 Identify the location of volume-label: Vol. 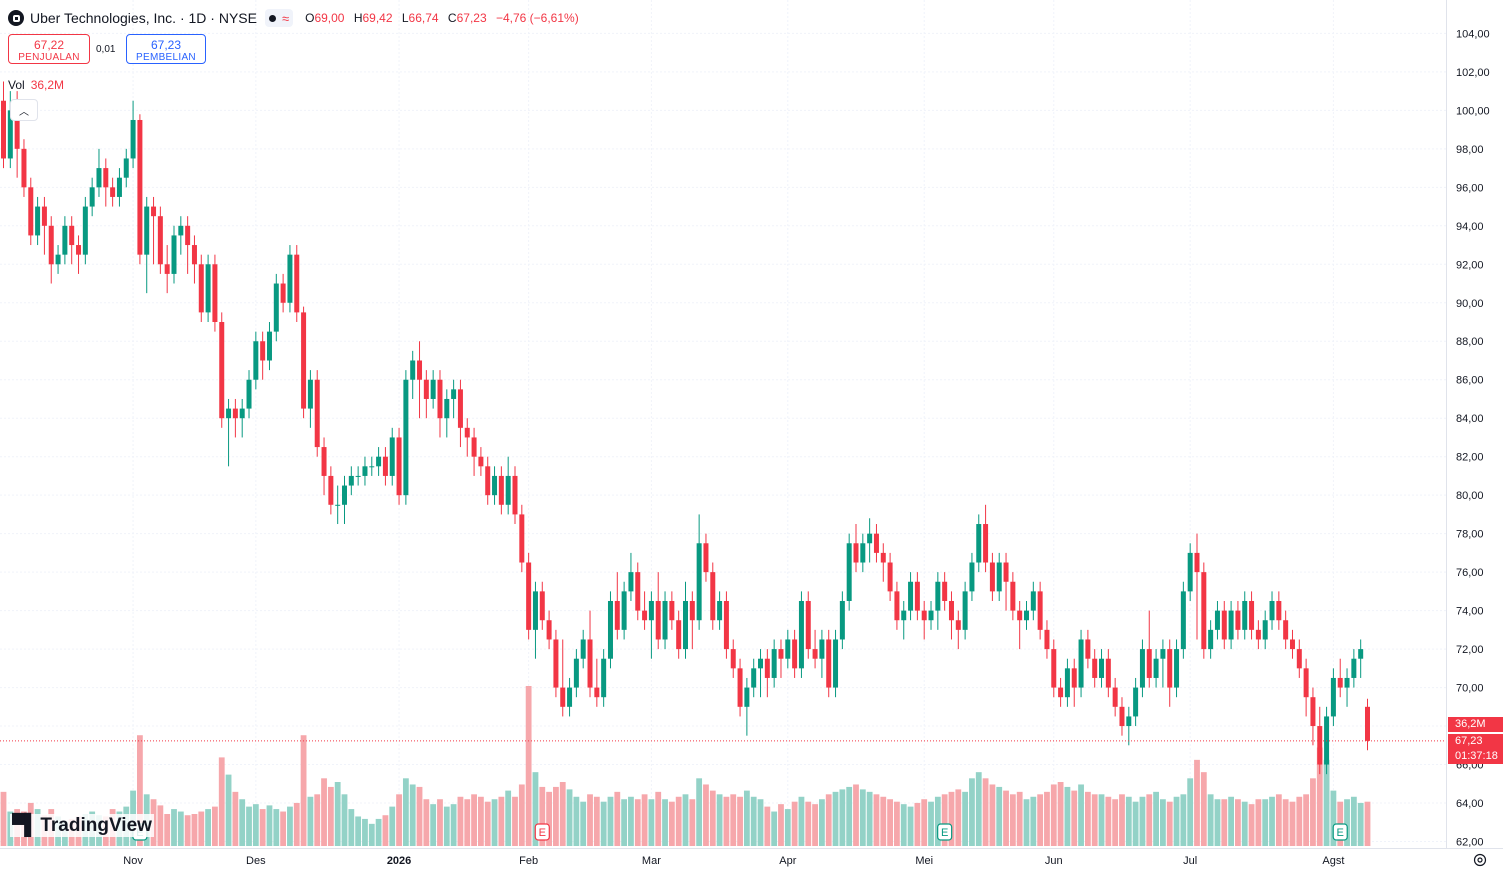
(16, 85).